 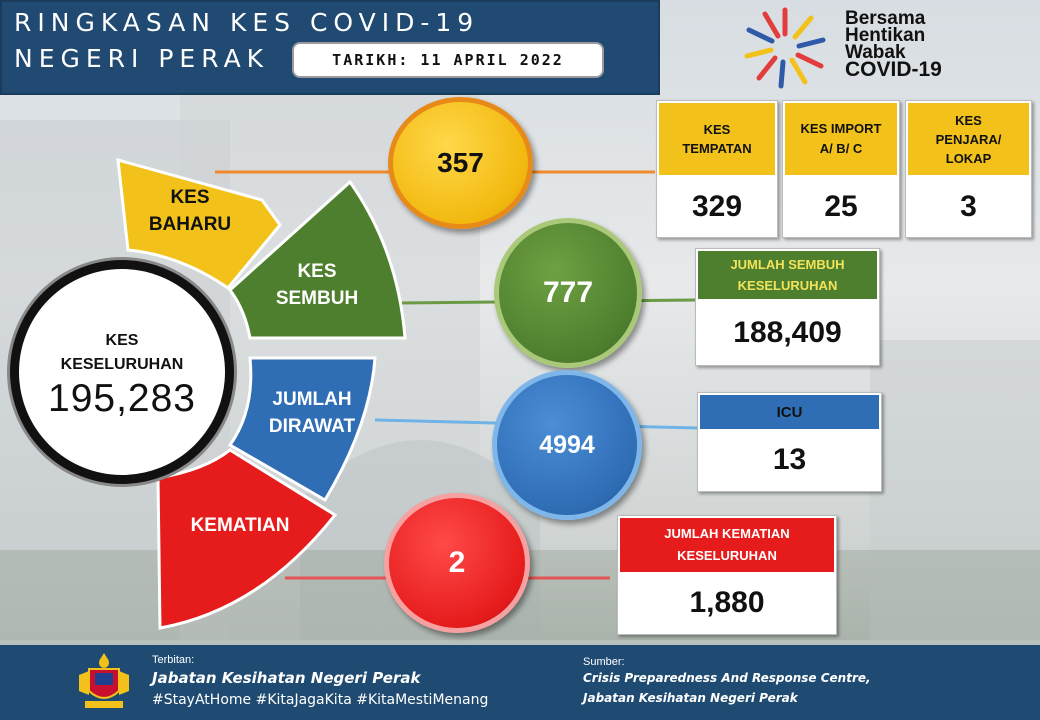 What do you see at coordinates (727, 575) in the screenshot?
I see `card-jumlah-kematian: JUMLAH KEMATIAN KESELURUHAN 1,880` at bounding box center [727, 575].